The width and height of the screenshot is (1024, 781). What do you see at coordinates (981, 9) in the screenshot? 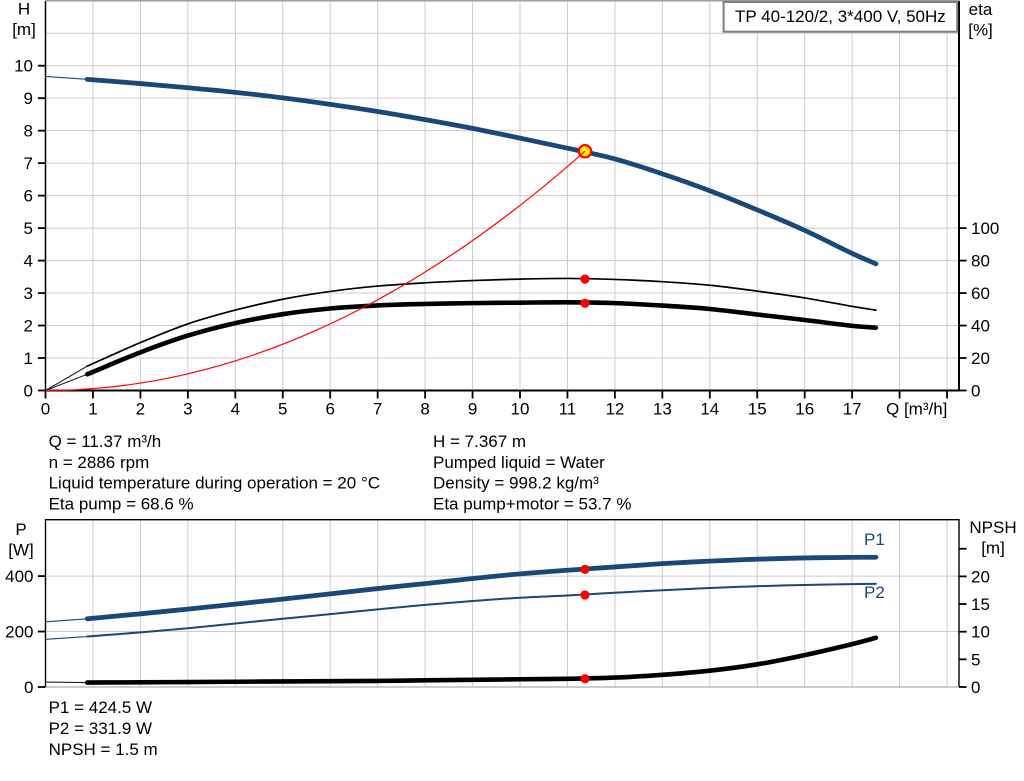
I see `svg-text: eta` at bounding box center [981, 9].